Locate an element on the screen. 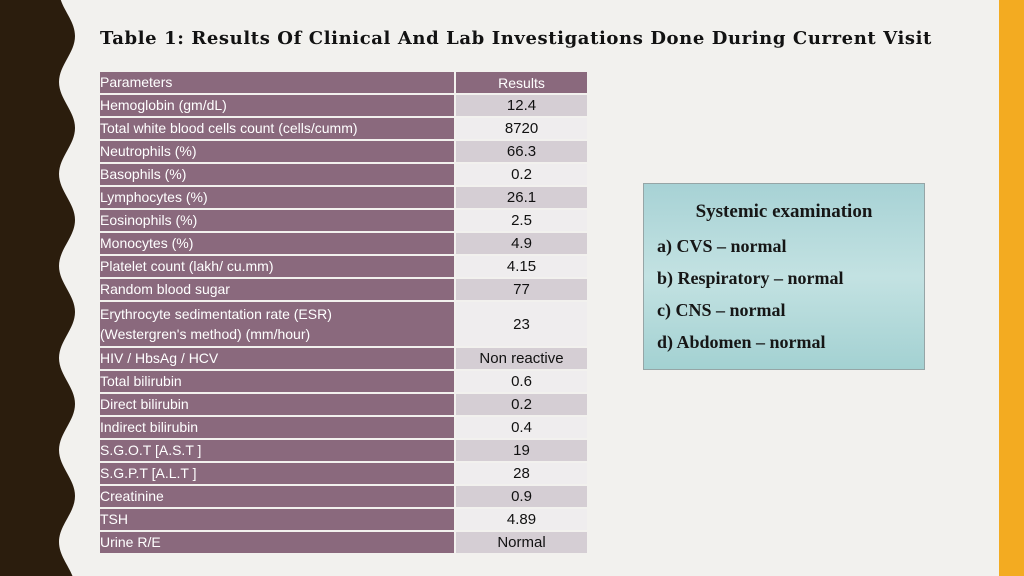 The height and width of the screenshot is (576, 1024). table-row: Monocytes (%) 4.9 is located at coordinates (343, 243).